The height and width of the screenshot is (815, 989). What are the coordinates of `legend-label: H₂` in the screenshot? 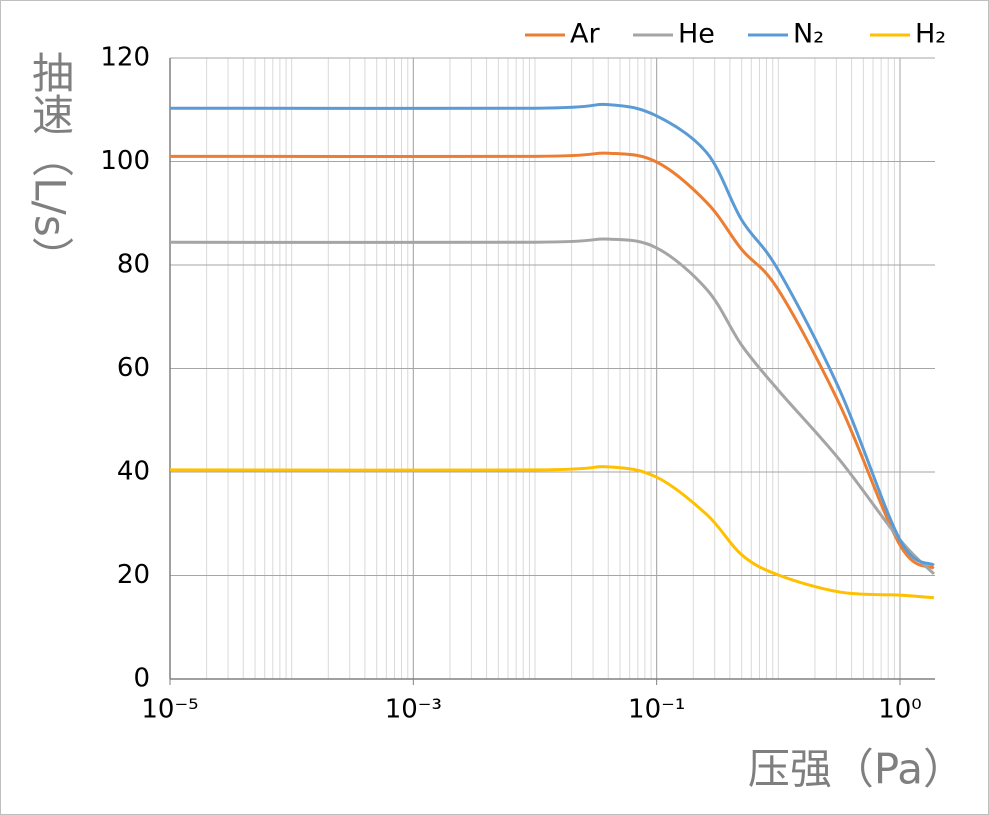 It's located at (930, 34).